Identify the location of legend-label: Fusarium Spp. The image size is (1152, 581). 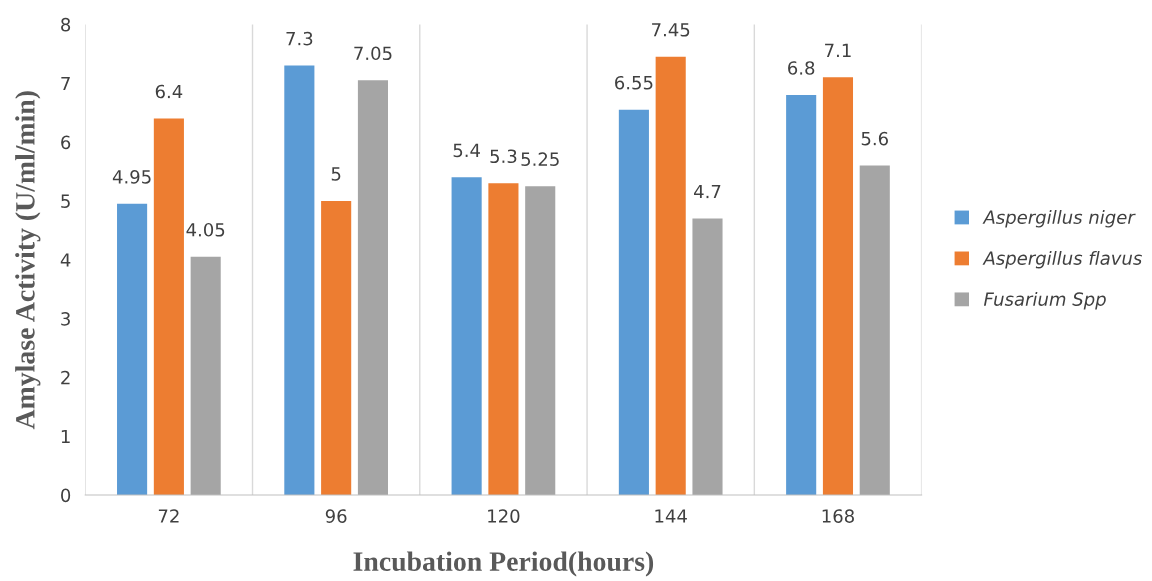
(1044, 300).